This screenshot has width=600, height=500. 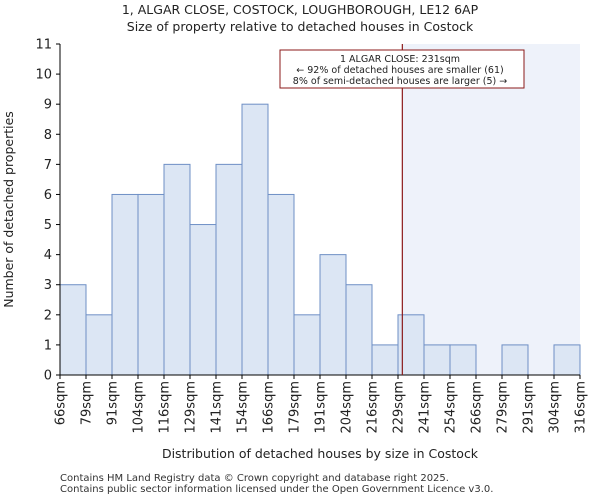 I want to click on y-tick-label: 4, so click(x=48, y=255).